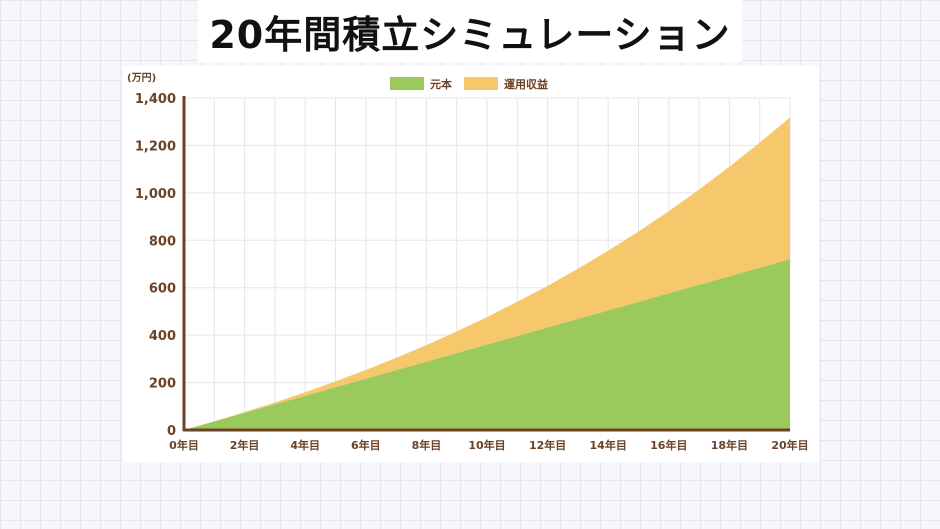 The height and width of the screenshot is (529, 940). What do you see at coordinates (155, 146) in the screenshot?
I see `y-tick-label: 1,200` at bounding box center [155, 146].